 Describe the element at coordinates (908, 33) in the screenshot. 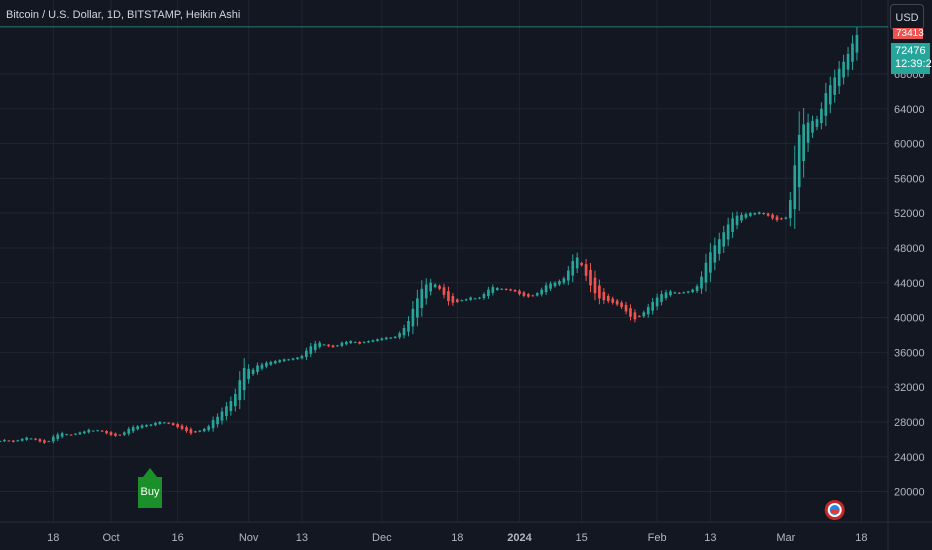

I see `high-price-tag: 73413` at that location.